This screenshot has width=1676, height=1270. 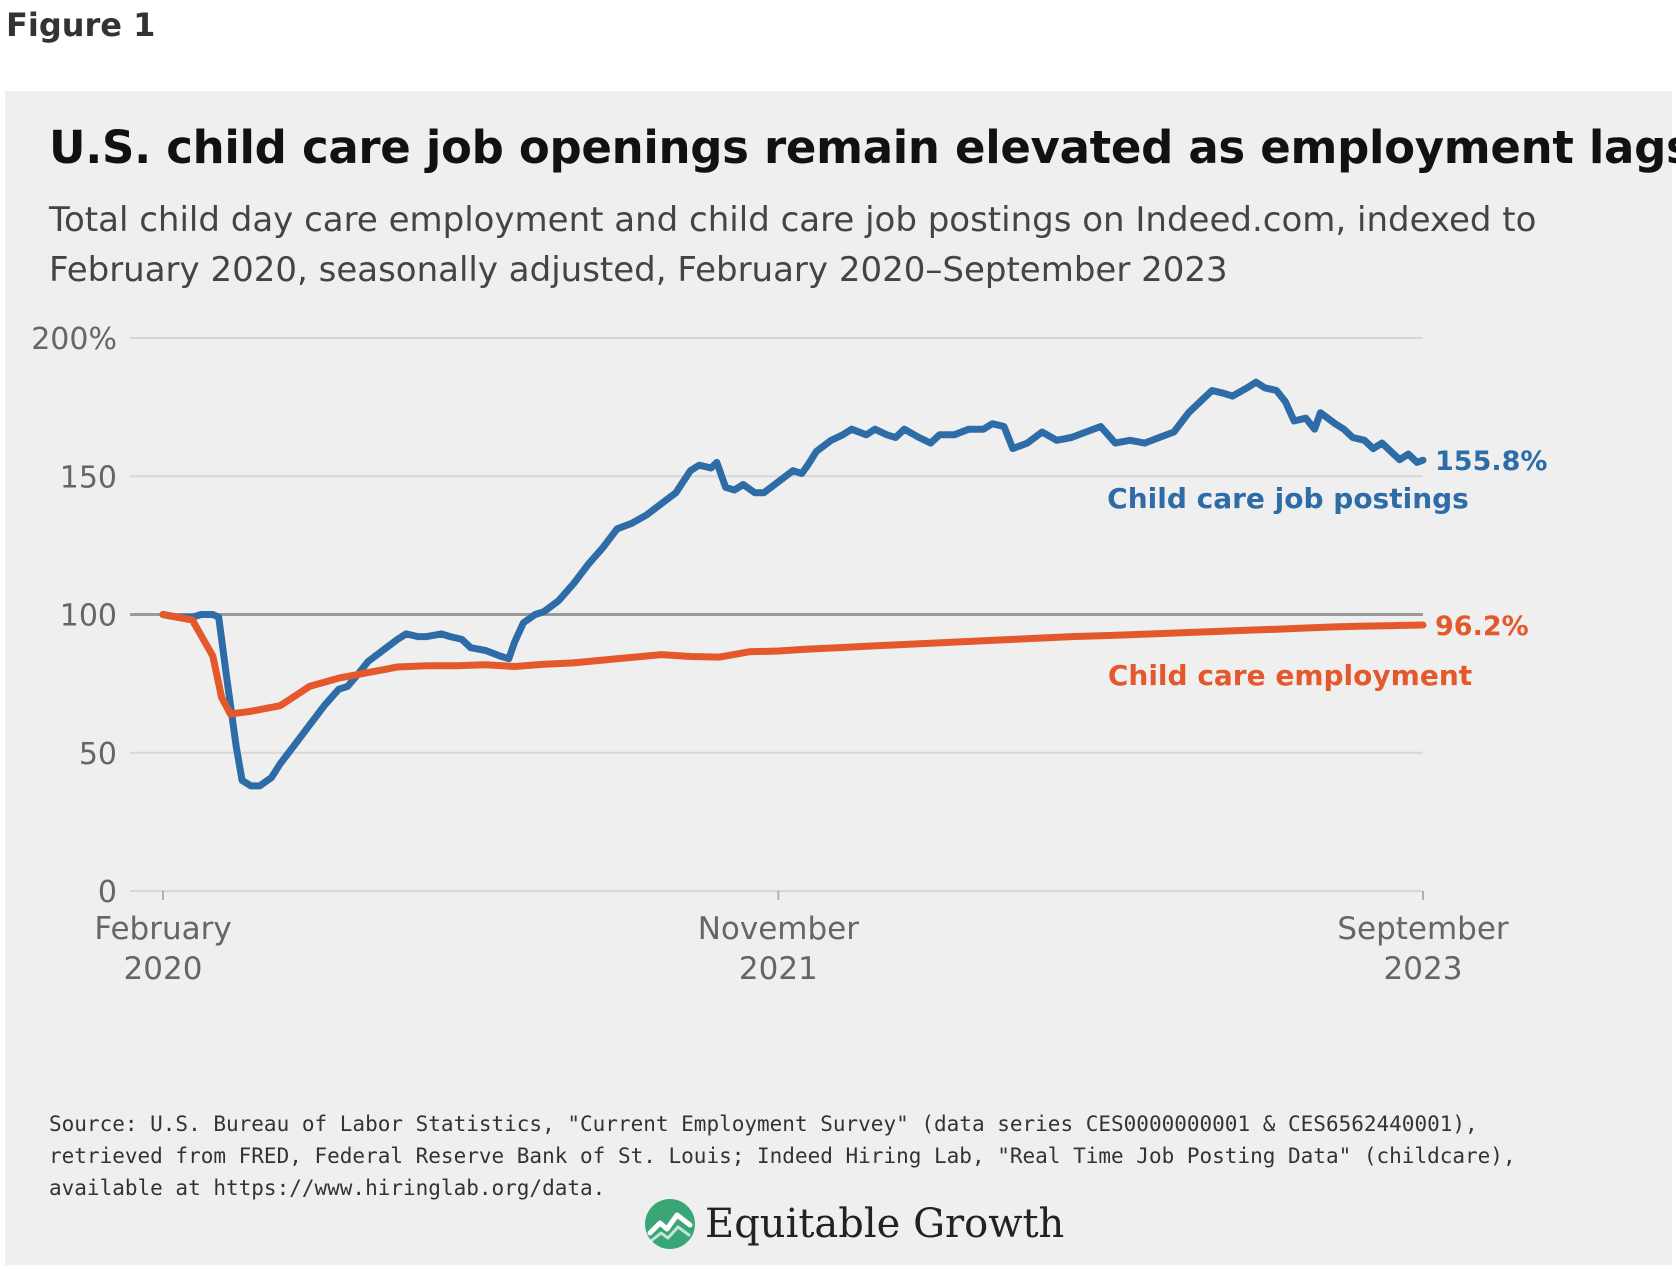 What do you see at coordinates (162, 929) in the screenshot?
I see `x-tick-label: February` at bounding box center [162, 929].